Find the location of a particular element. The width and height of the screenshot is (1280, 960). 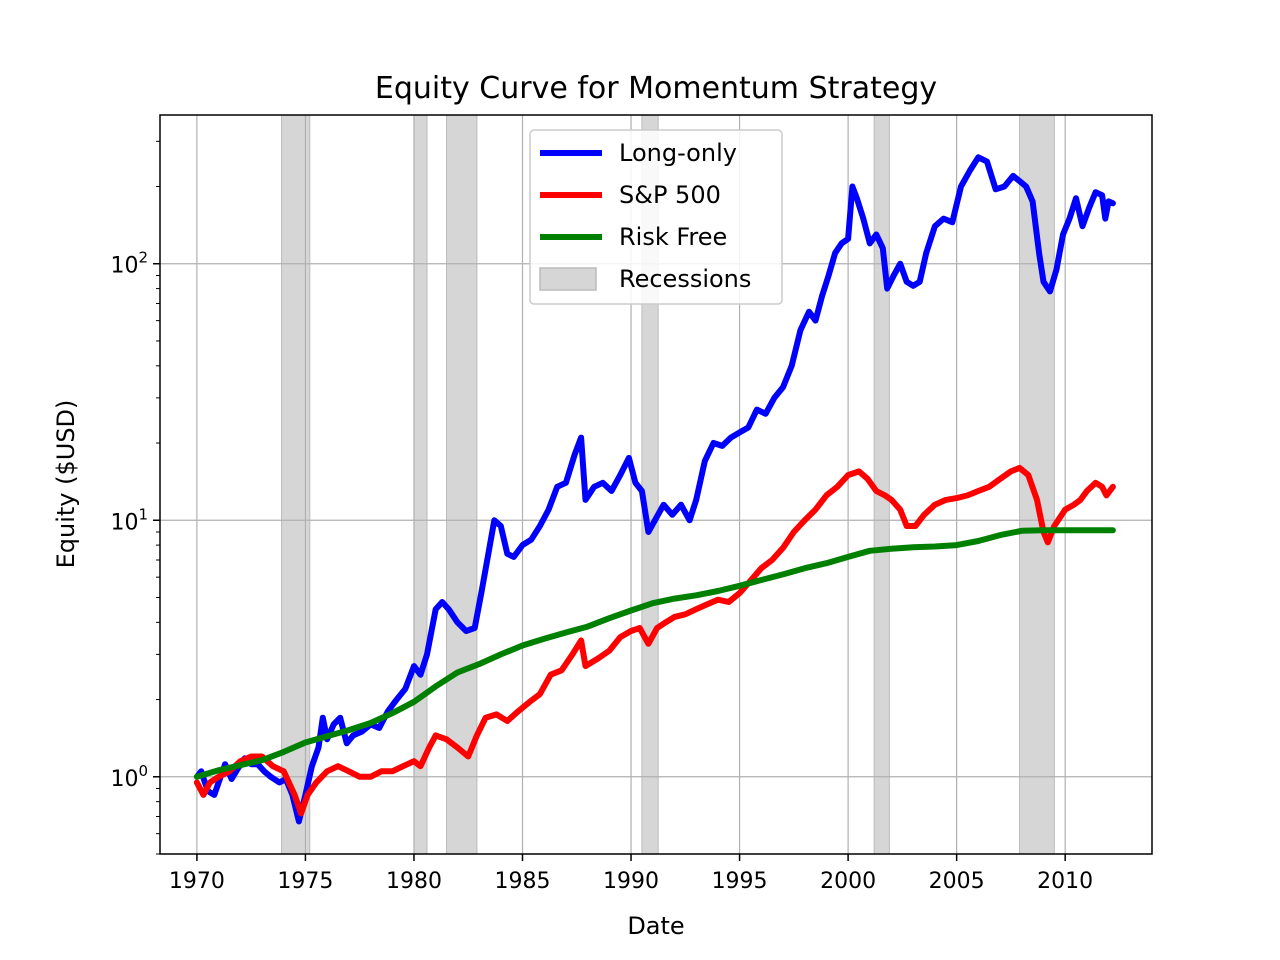

legend-label-recessions: Recessions is located at coordinates (685, 279).